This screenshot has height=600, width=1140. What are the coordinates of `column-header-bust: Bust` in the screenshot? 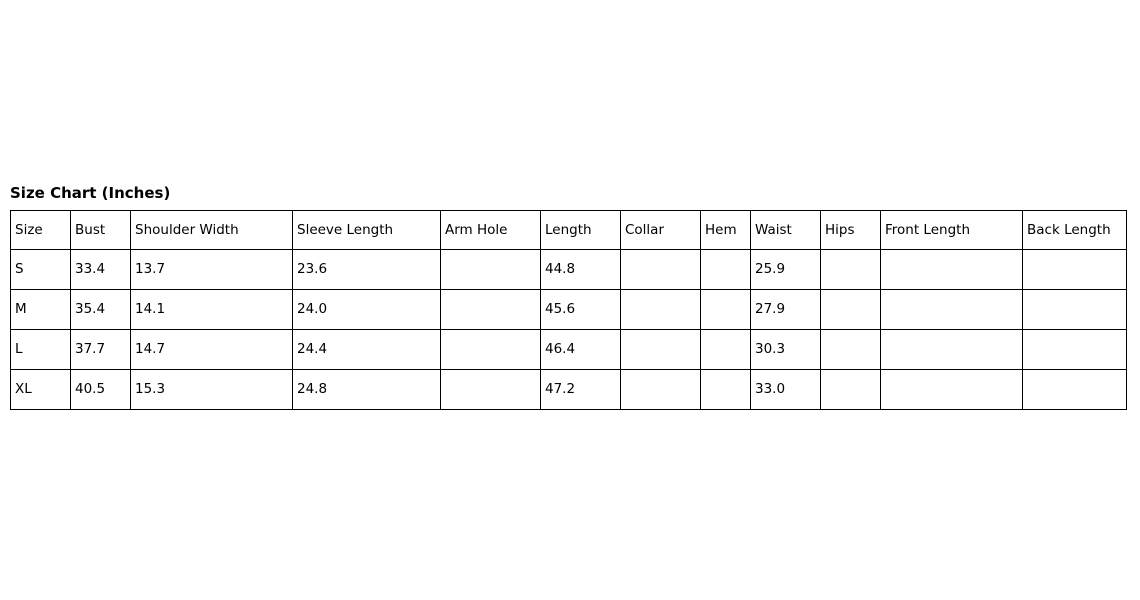 It's located at (100, 230).